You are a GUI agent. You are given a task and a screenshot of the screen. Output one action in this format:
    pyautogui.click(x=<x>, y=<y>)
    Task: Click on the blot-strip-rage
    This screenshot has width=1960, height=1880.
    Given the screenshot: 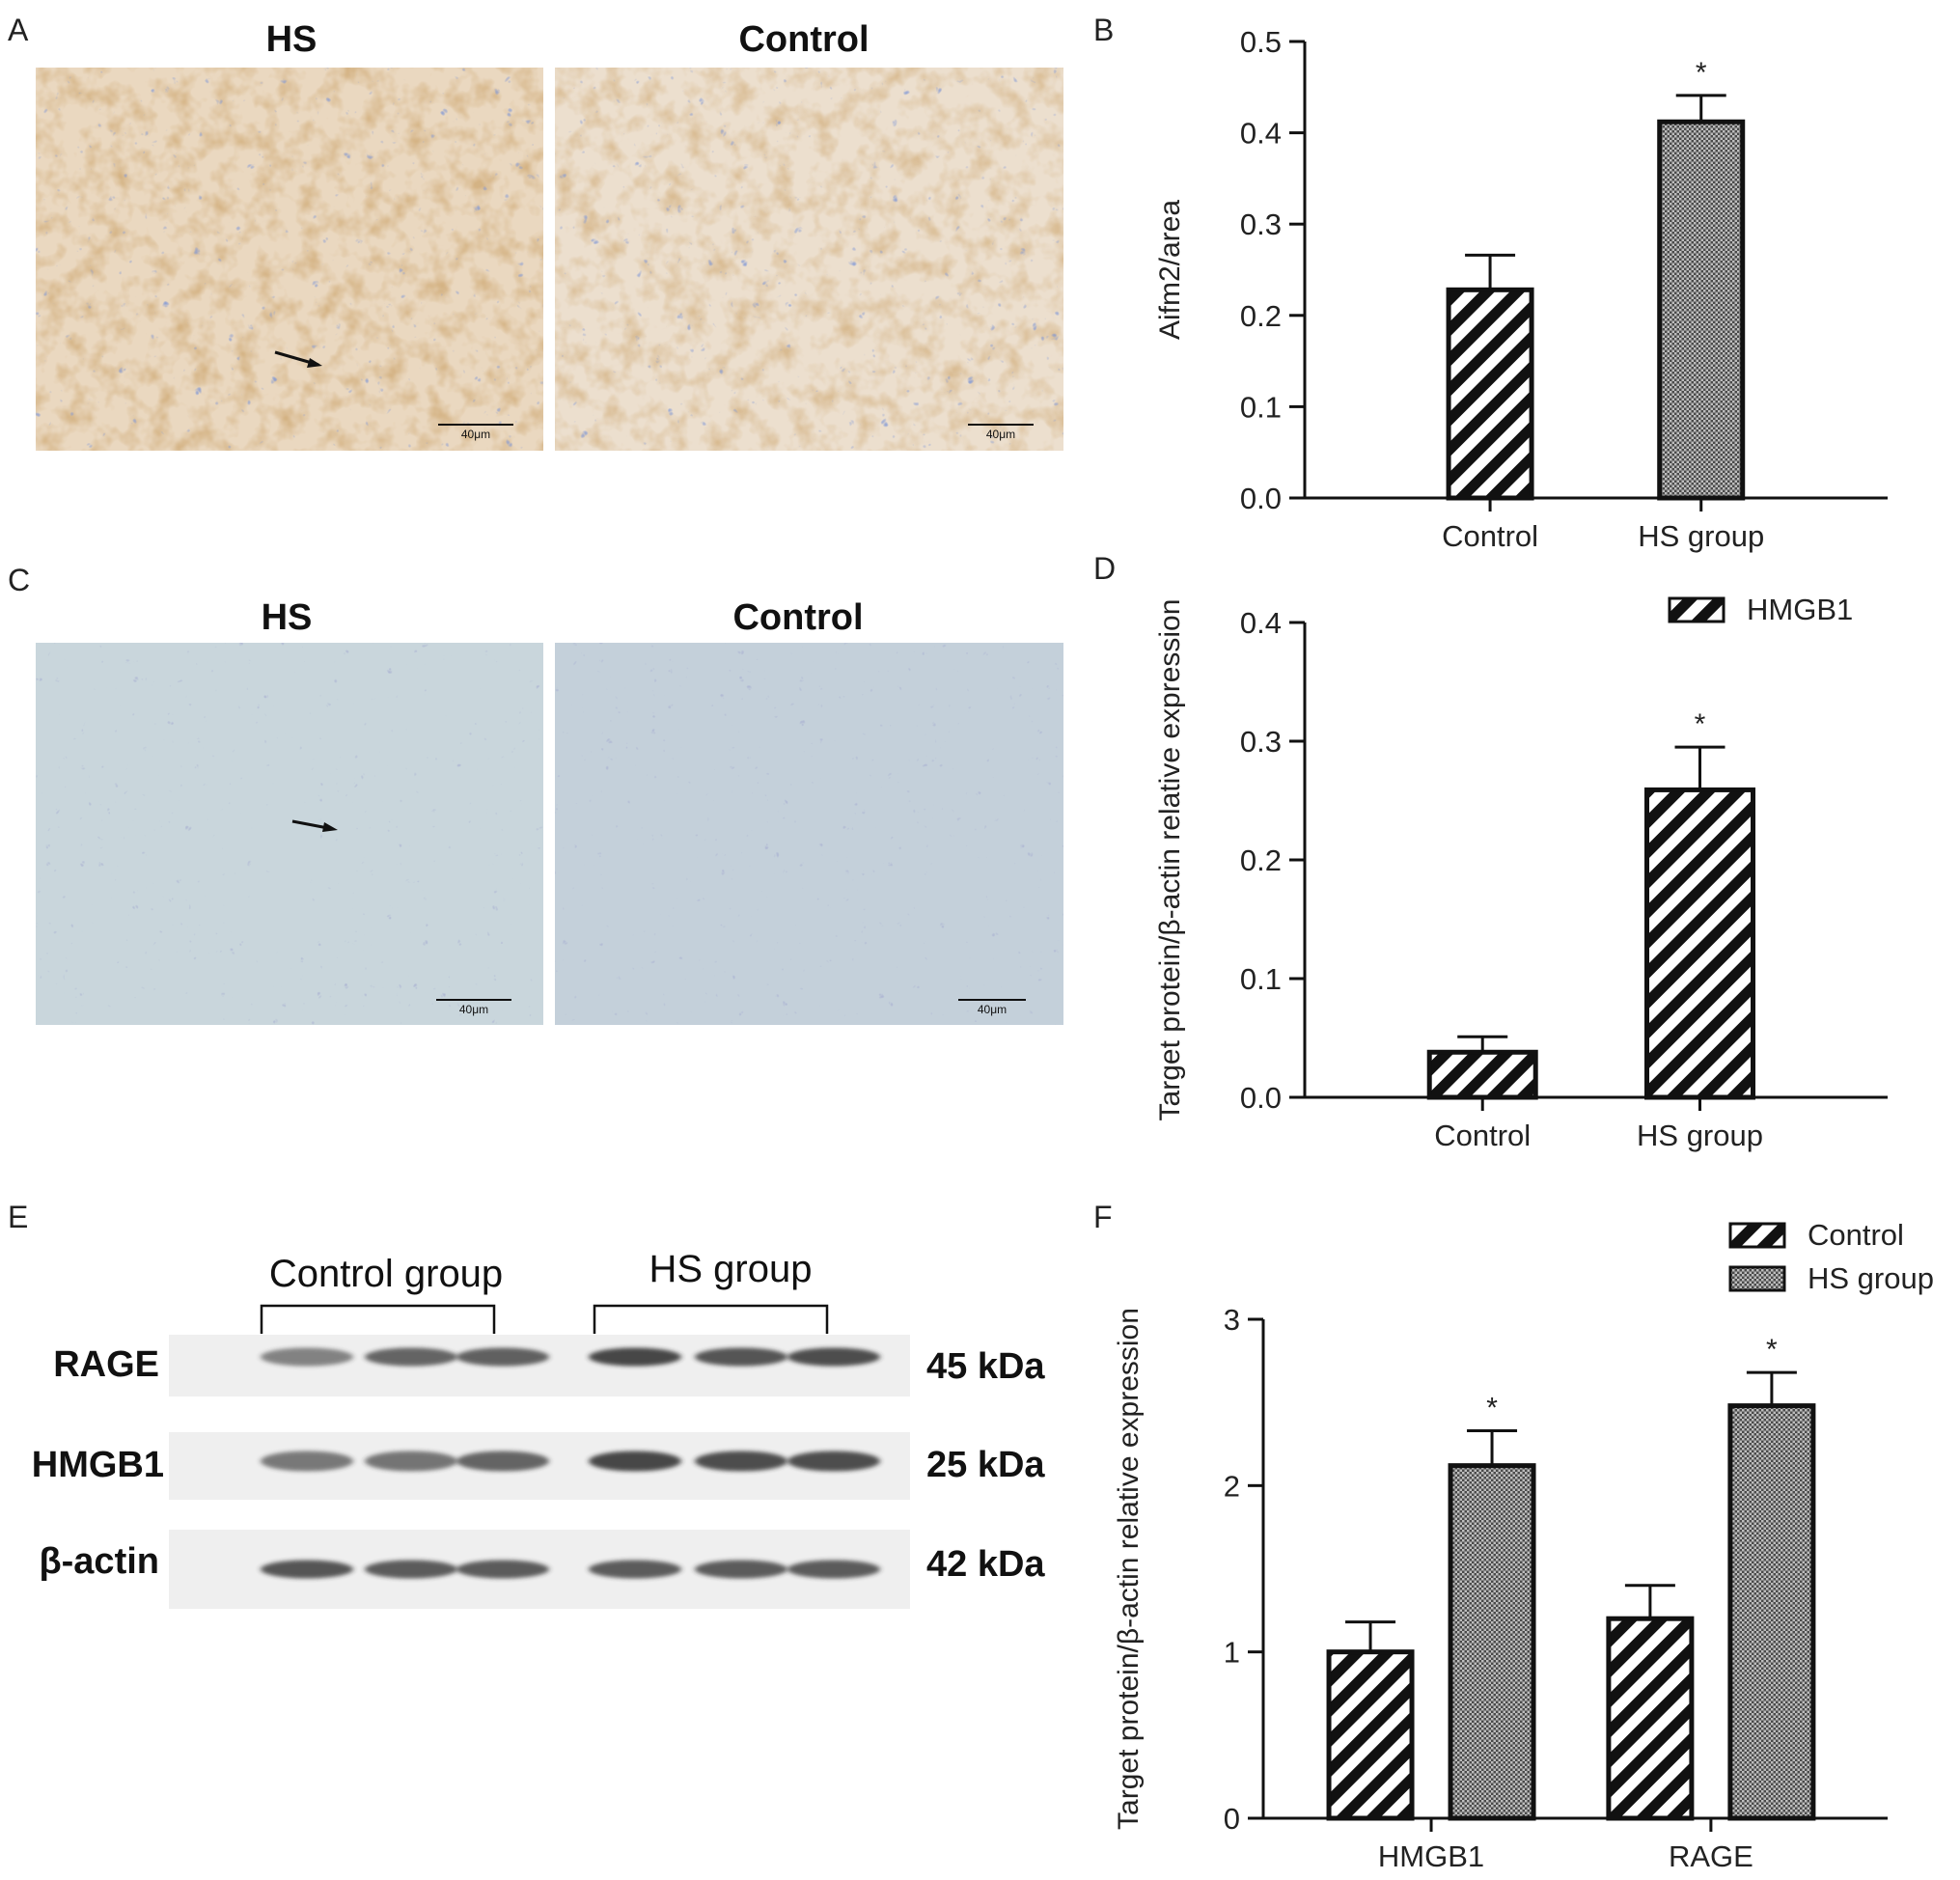 What is the action you would take?
    pyautogui.click(x=539, y=1366)
    